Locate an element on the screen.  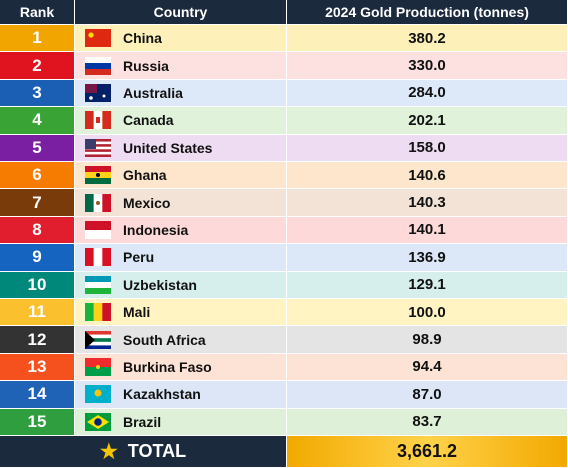
rank-cell: 2 is located at coordinates (37, 66).